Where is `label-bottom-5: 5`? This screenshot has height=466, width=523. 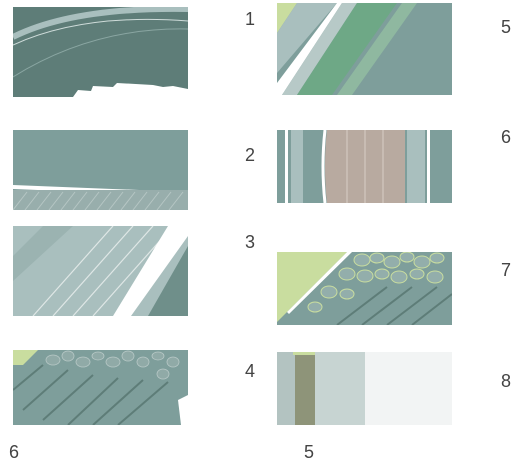 label-bottom-5: 5 is located at coordinates (309, 452).